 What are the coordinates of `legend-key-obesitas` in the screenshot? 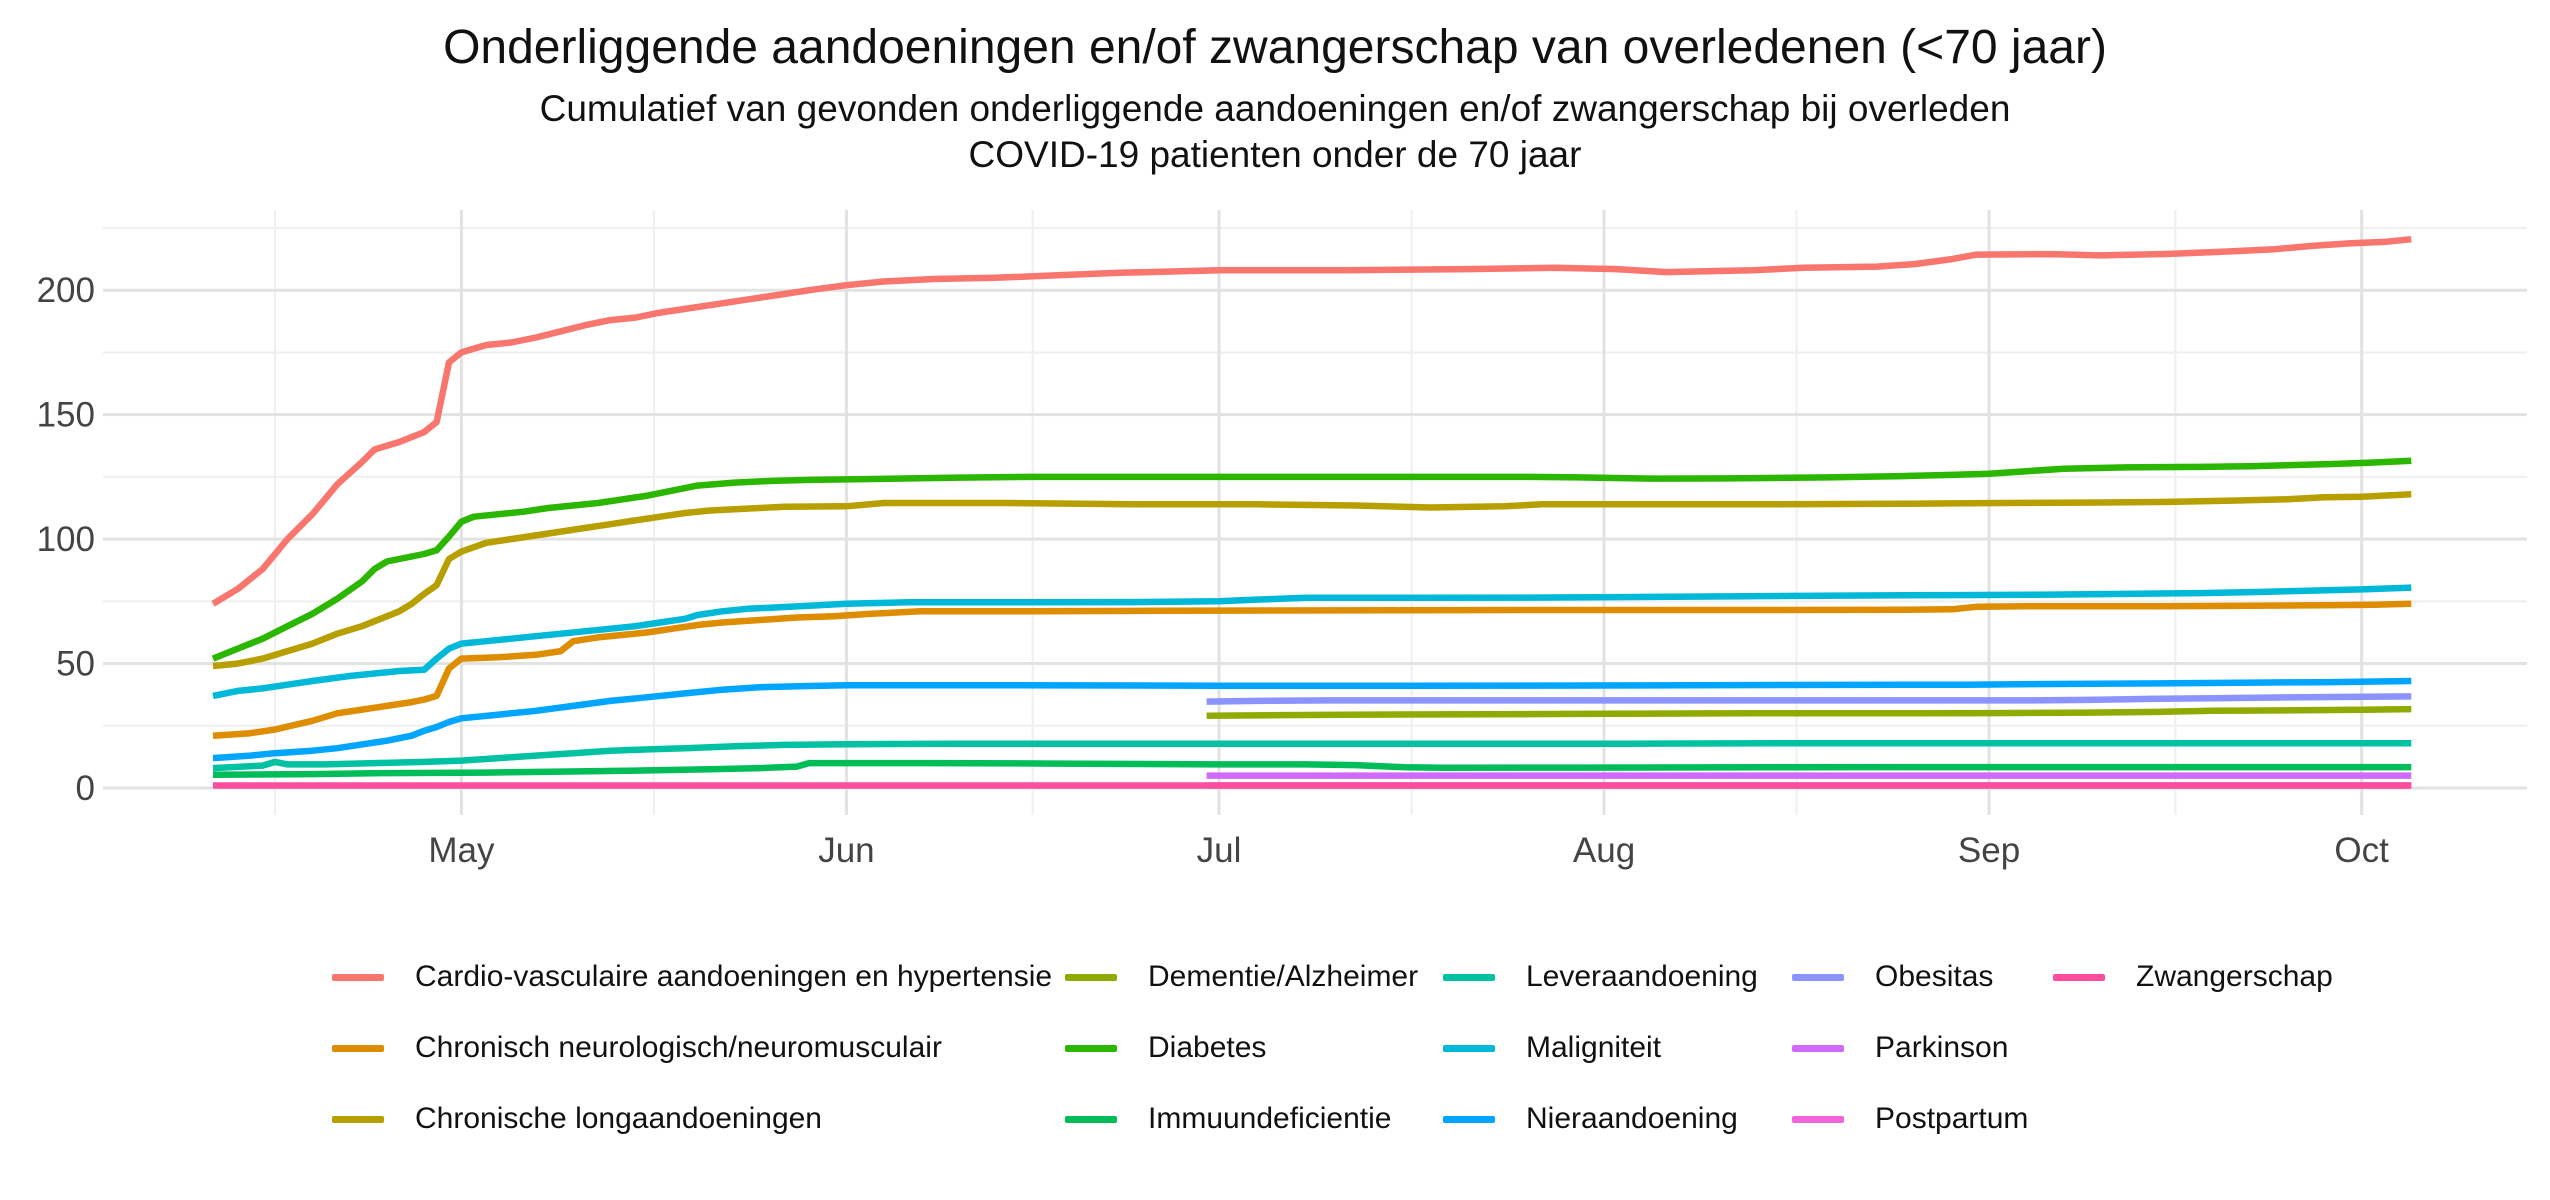 It's located at (1818, 977).